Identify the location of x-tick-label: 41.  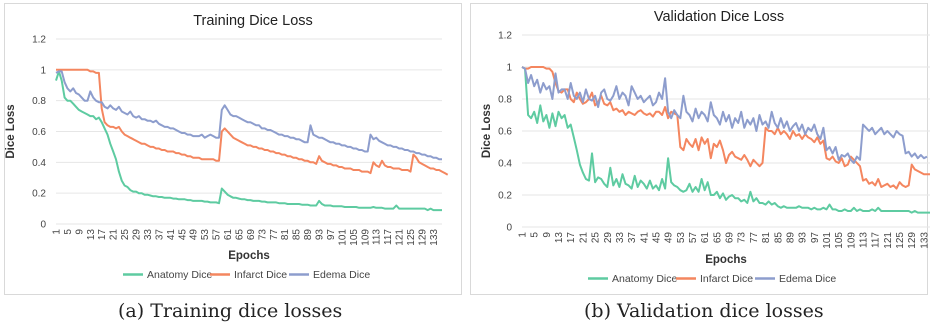
(644, 238).